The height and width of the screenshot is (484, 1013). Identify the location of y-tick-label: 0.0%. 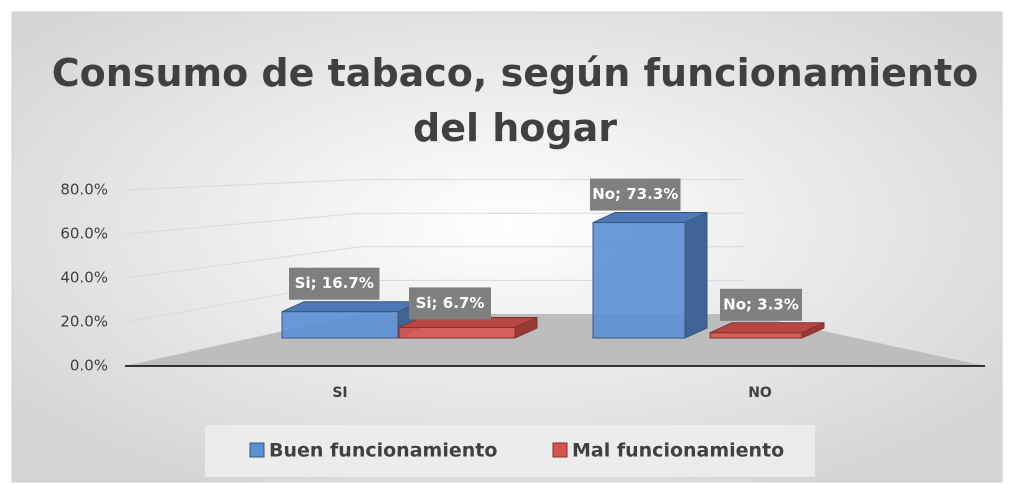
(89, 366).